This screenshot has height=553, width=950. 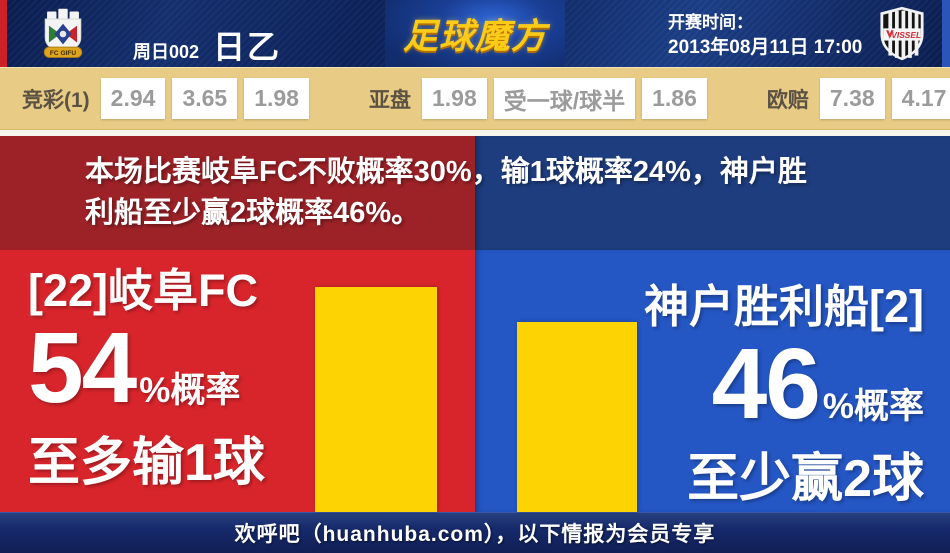 What do you see at coordinates (906, 35) in the screenshot?
I see `away-badge-label: VISSEL` at bounding box center [906, 35].